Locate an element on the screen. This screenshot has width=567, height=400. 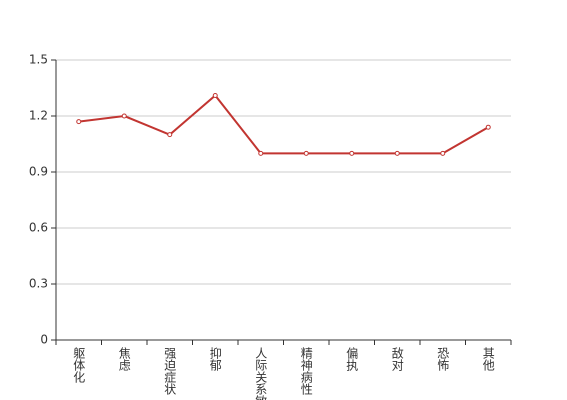
x-tick-label: 人际关系敏感 is located at coordinates (261, 373).